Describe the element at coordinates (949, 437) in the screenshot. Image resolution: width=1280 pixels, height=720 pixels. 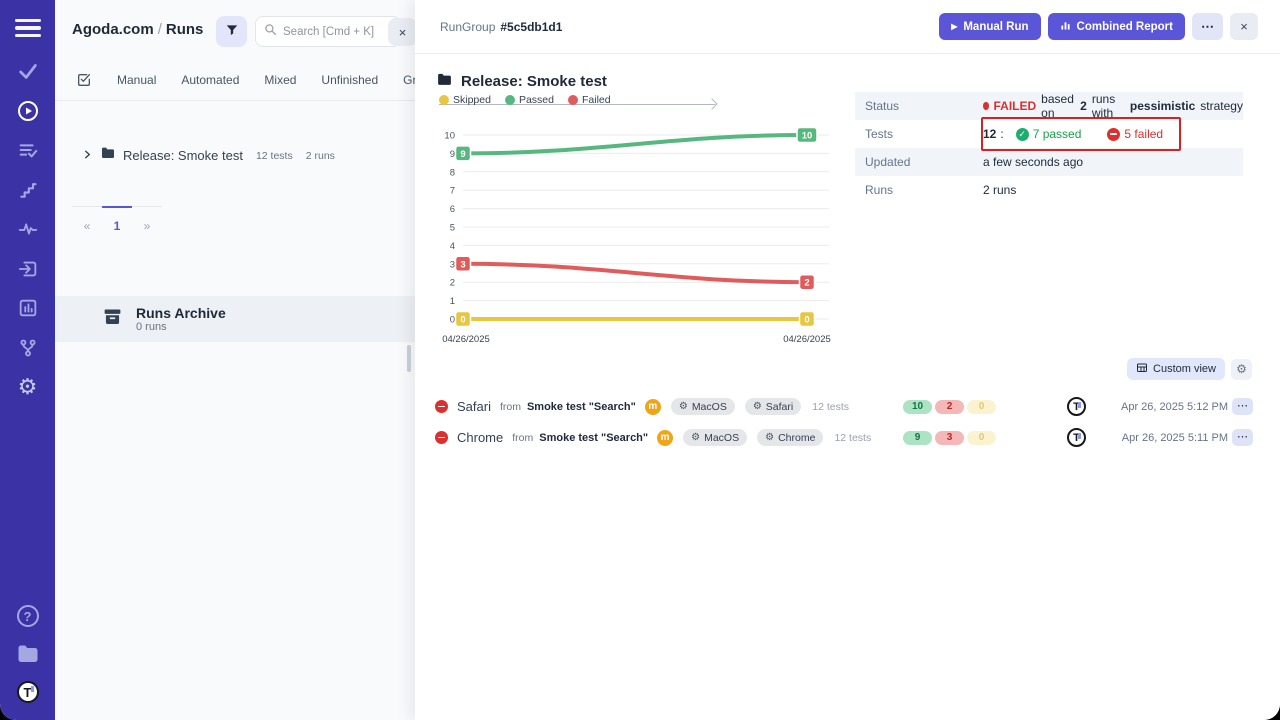
I see `failed-count-pill: 3` at that location.